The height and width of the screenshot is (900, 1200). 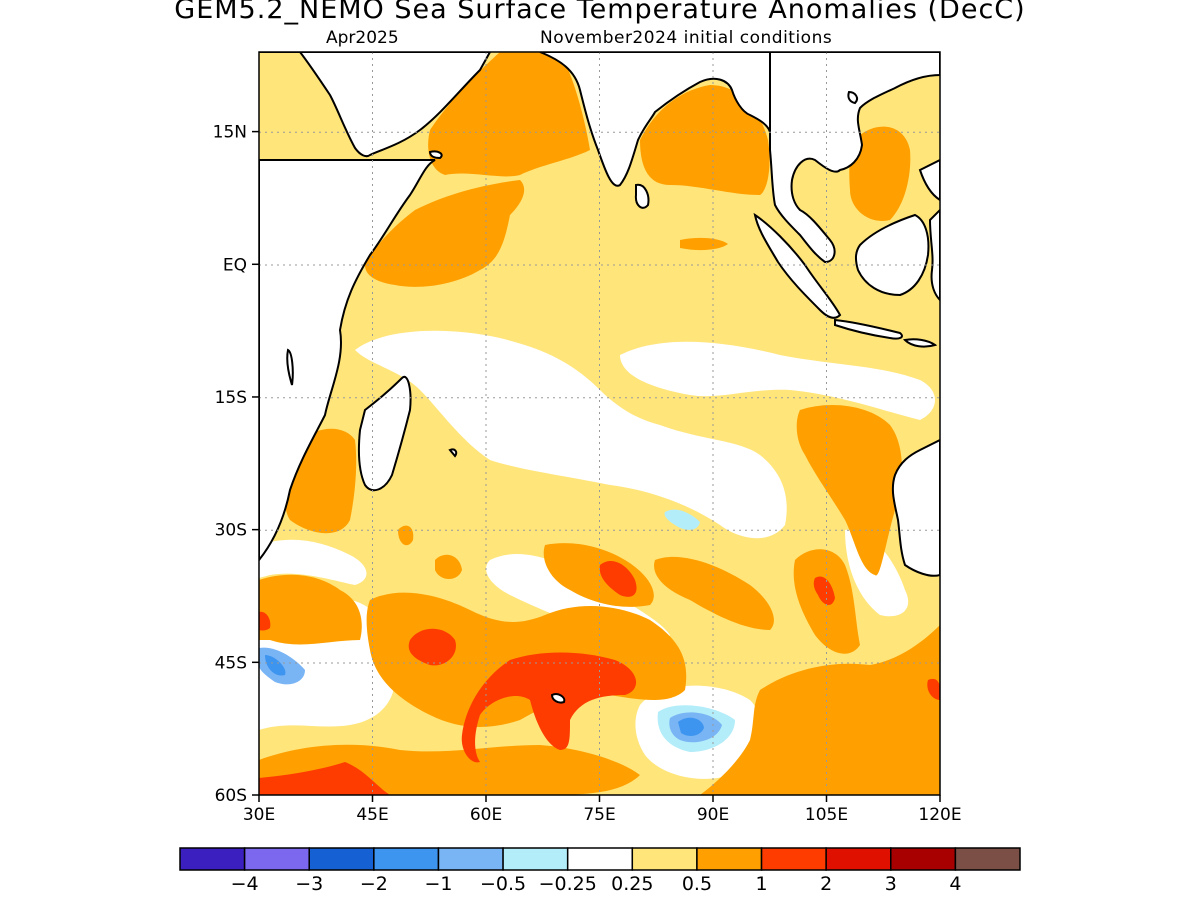 What do you see at coordinates (761, 884) in the screenshot?
I see `colorbar-label: 1` at bounding box center [761, 884].